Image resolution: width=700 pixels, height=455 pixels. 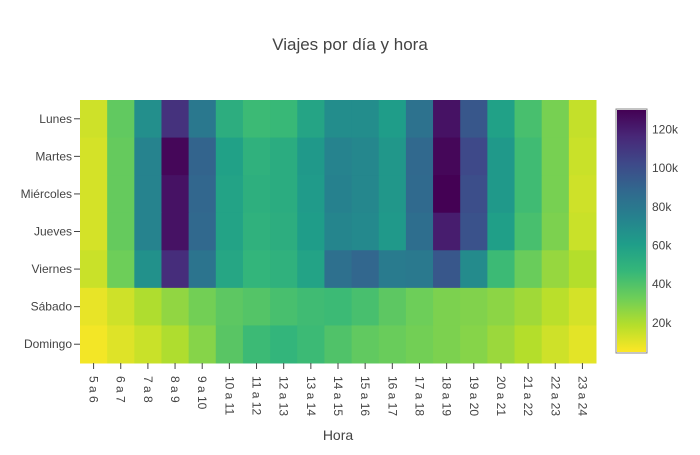 What do you see at coordinates (338, 435) in the screenshot?
I see `x-axis-title: Hora` at bounding box center [338, 435].